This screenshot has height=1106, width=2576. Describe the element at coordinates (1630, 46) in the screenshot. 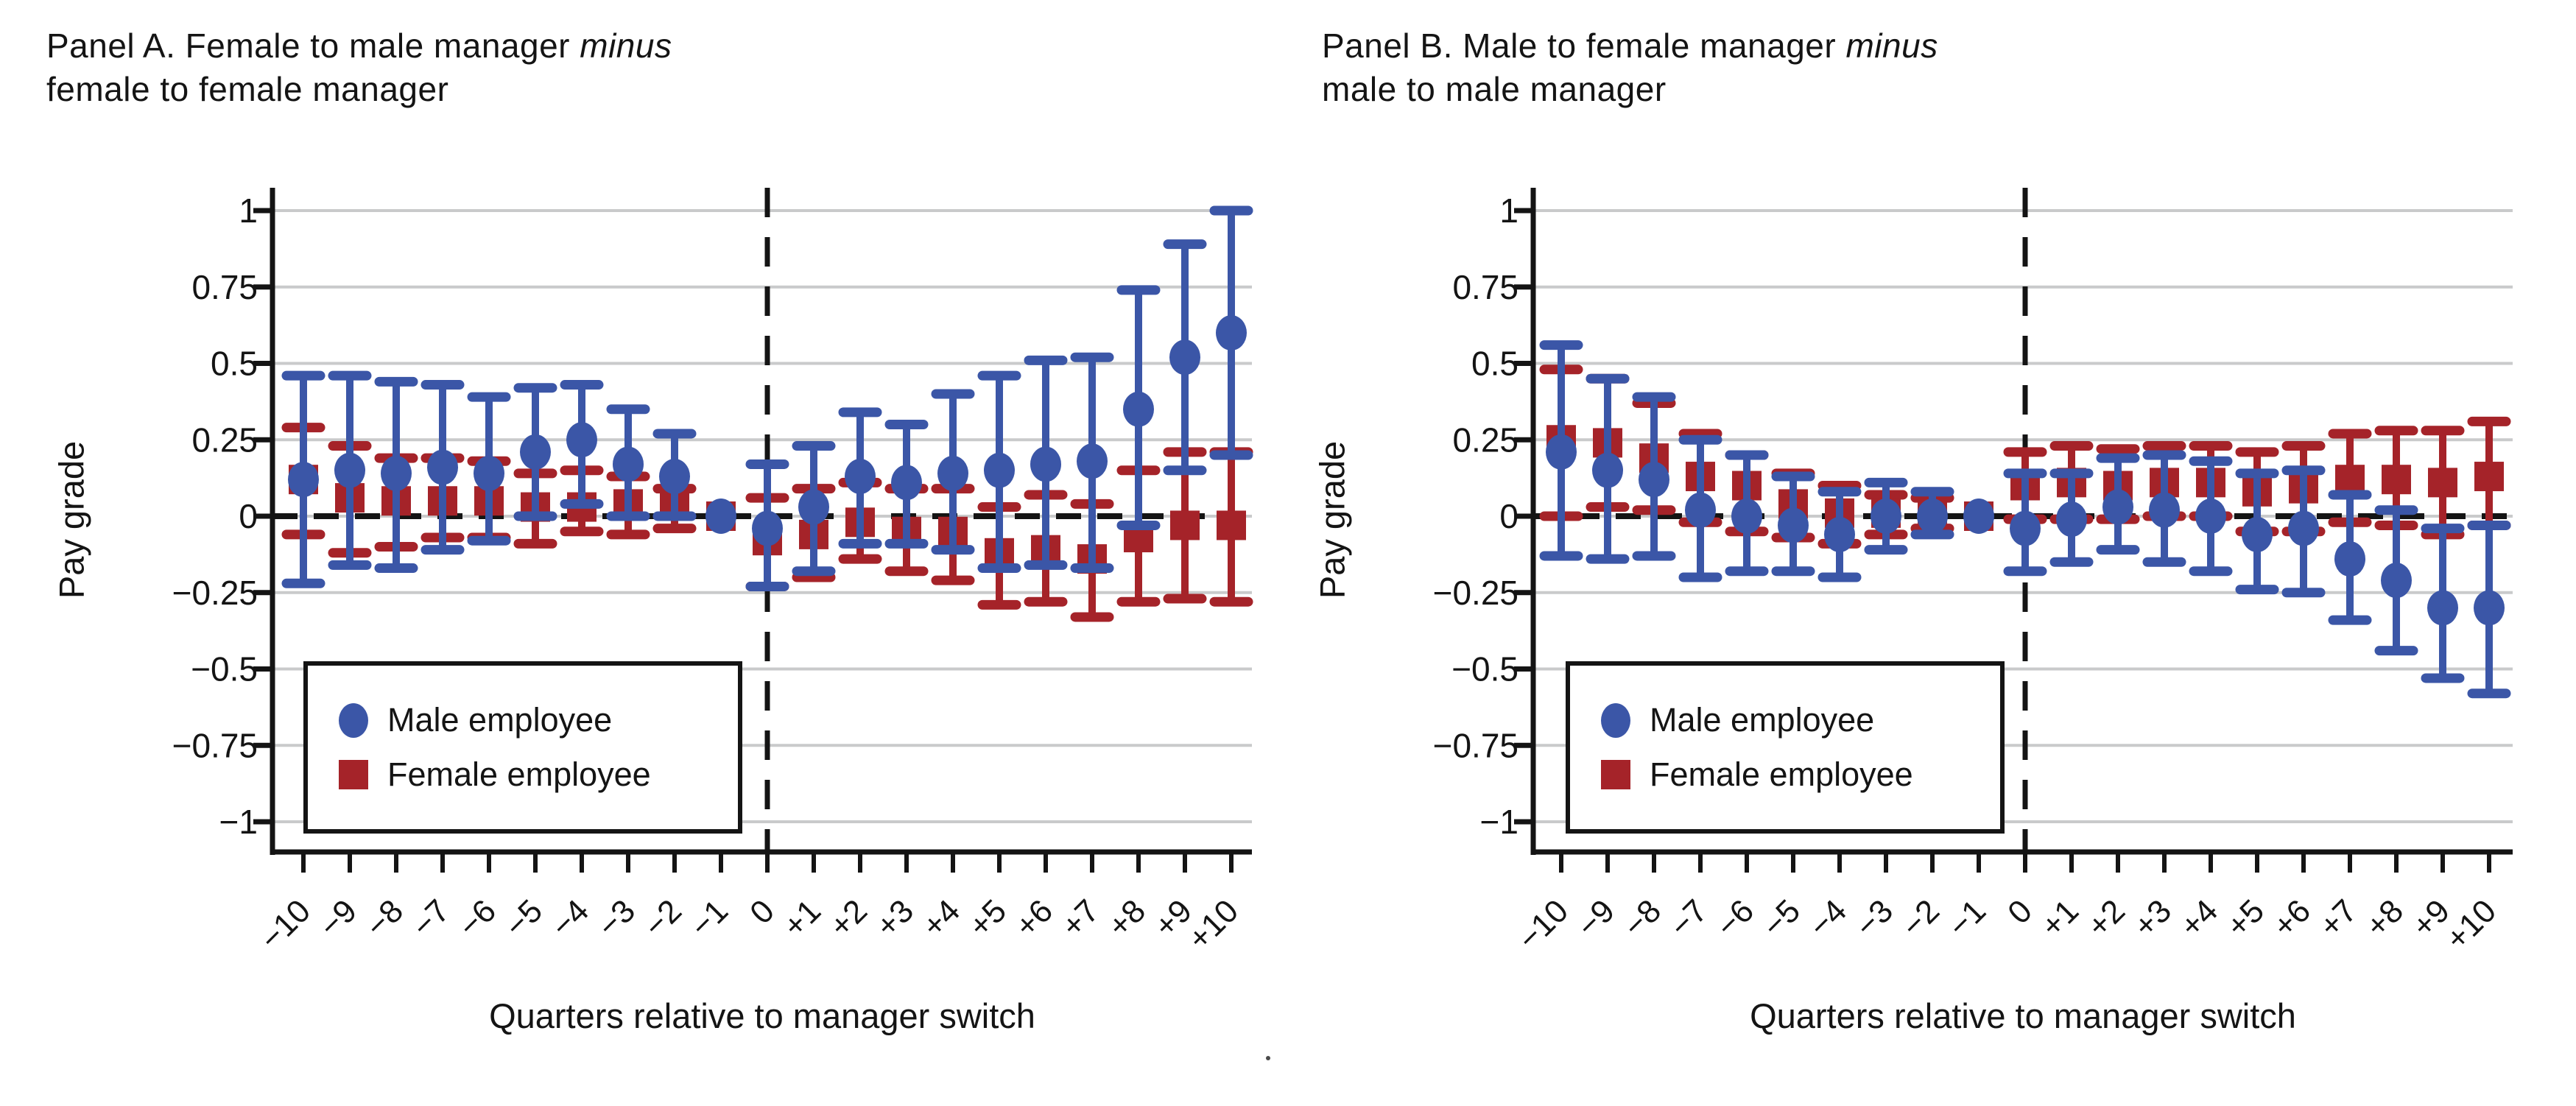

I see `panel-b-title-line1: Panel B. Male to female manager minus` at that location.